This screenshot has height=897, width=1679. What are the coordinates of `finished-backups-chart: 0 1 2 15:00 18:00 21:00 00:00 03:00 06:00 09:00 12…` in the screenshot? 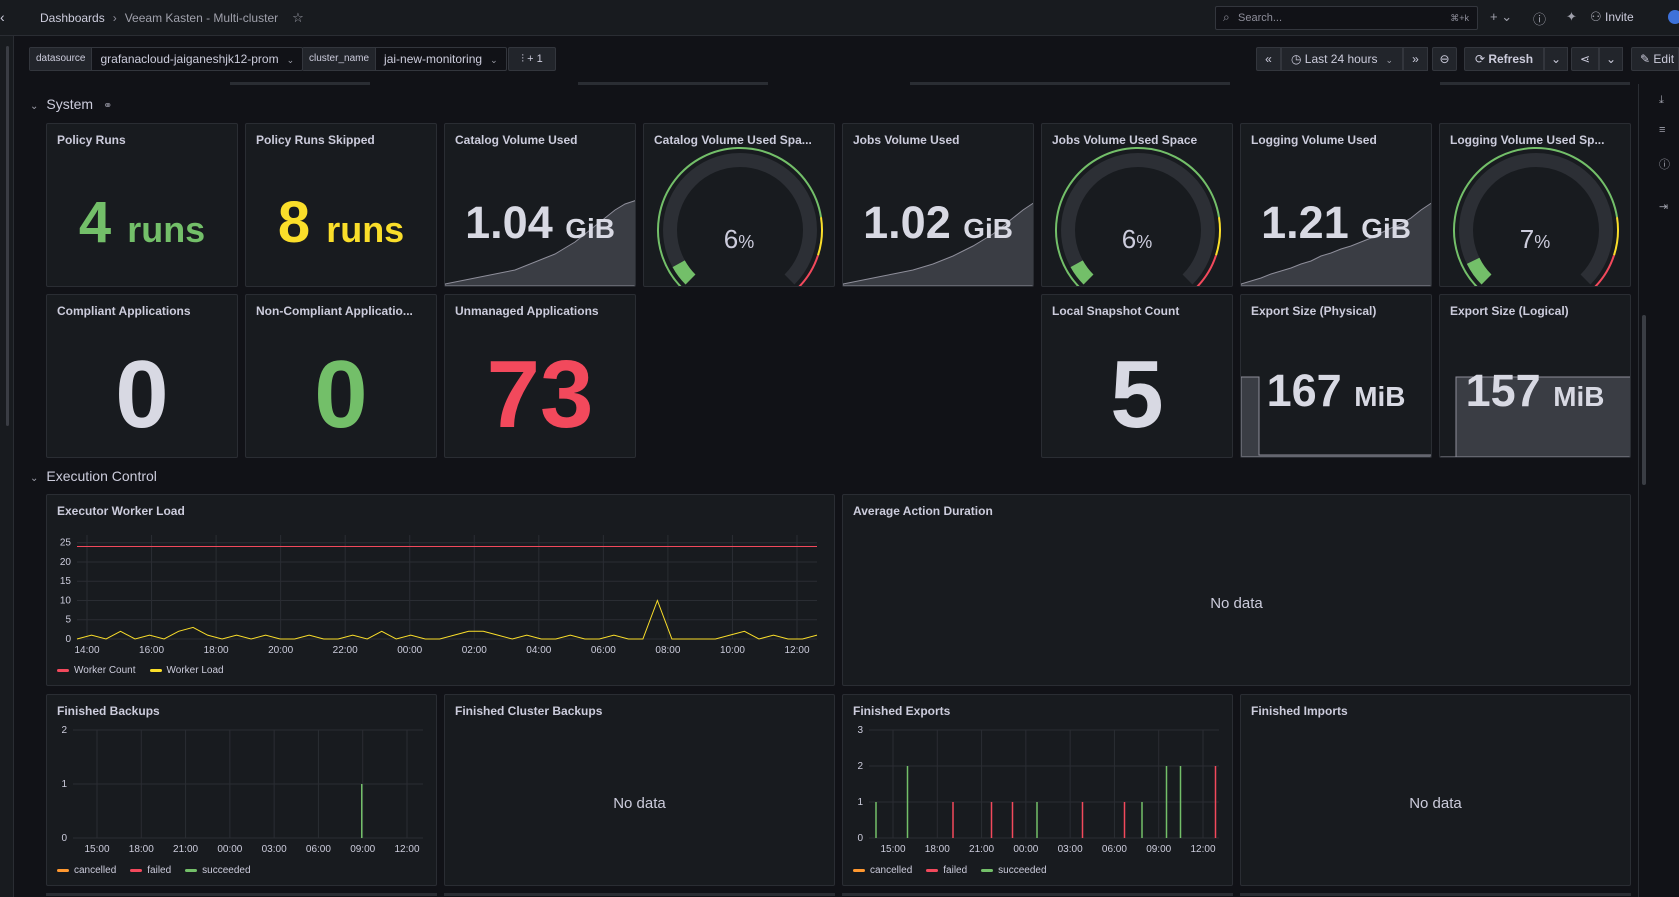 It's located at (242, 790).